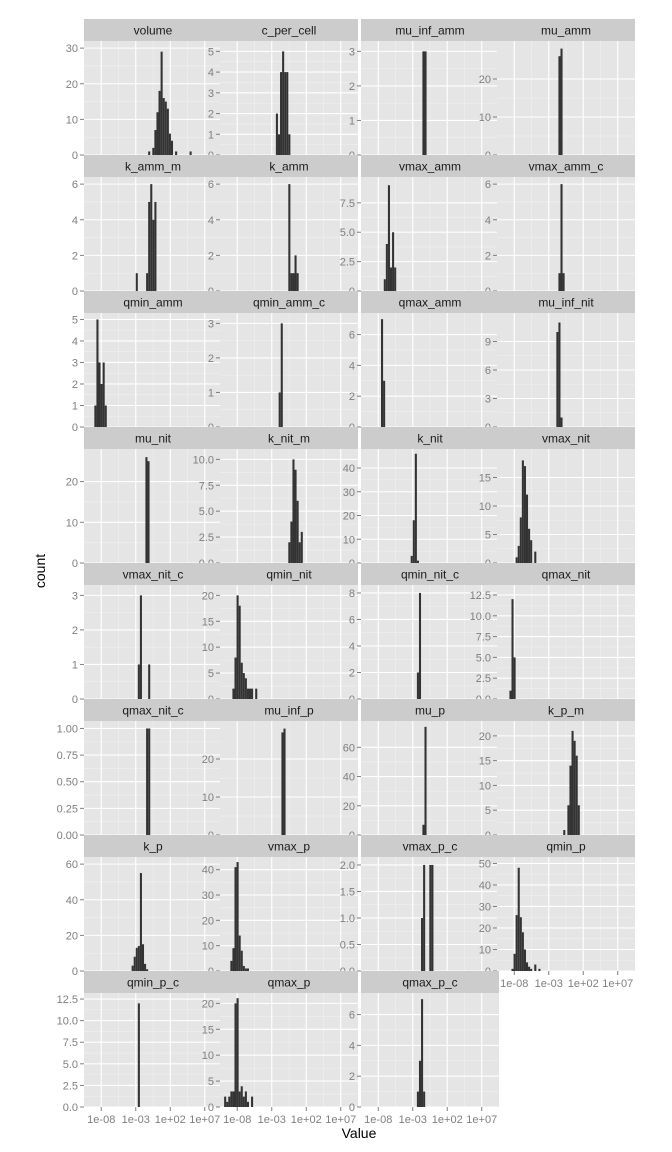 This screenshot has height=1152, width=672. What do you see at coordinates (347, 892) in the screenshot?
I see `y-tick-label: 1.5` at bounding box center [347, 892].